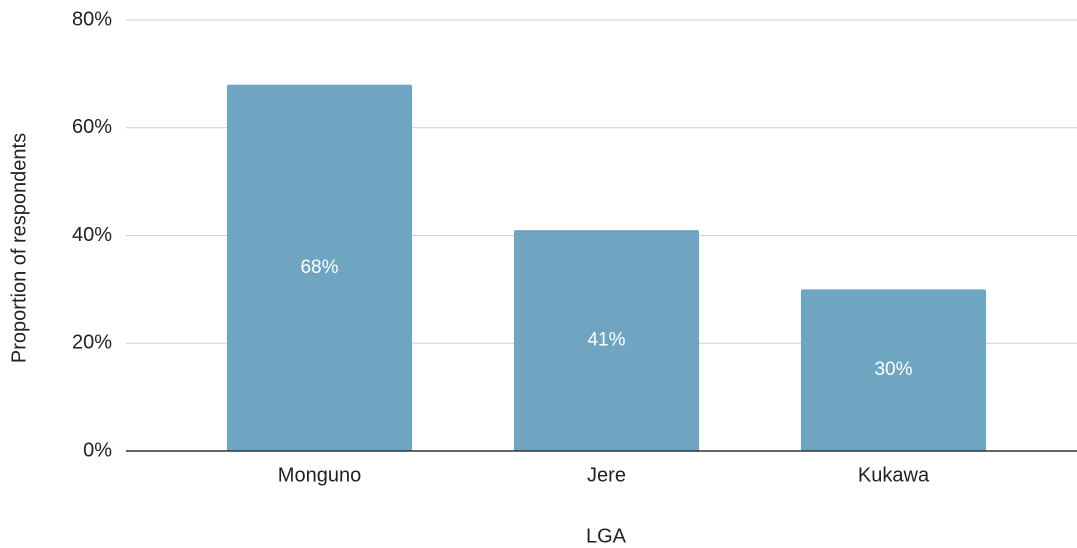  Describe the element at coordinates (606, 536) in the screenshot. I see `x-axis-title: LGA` at that location.